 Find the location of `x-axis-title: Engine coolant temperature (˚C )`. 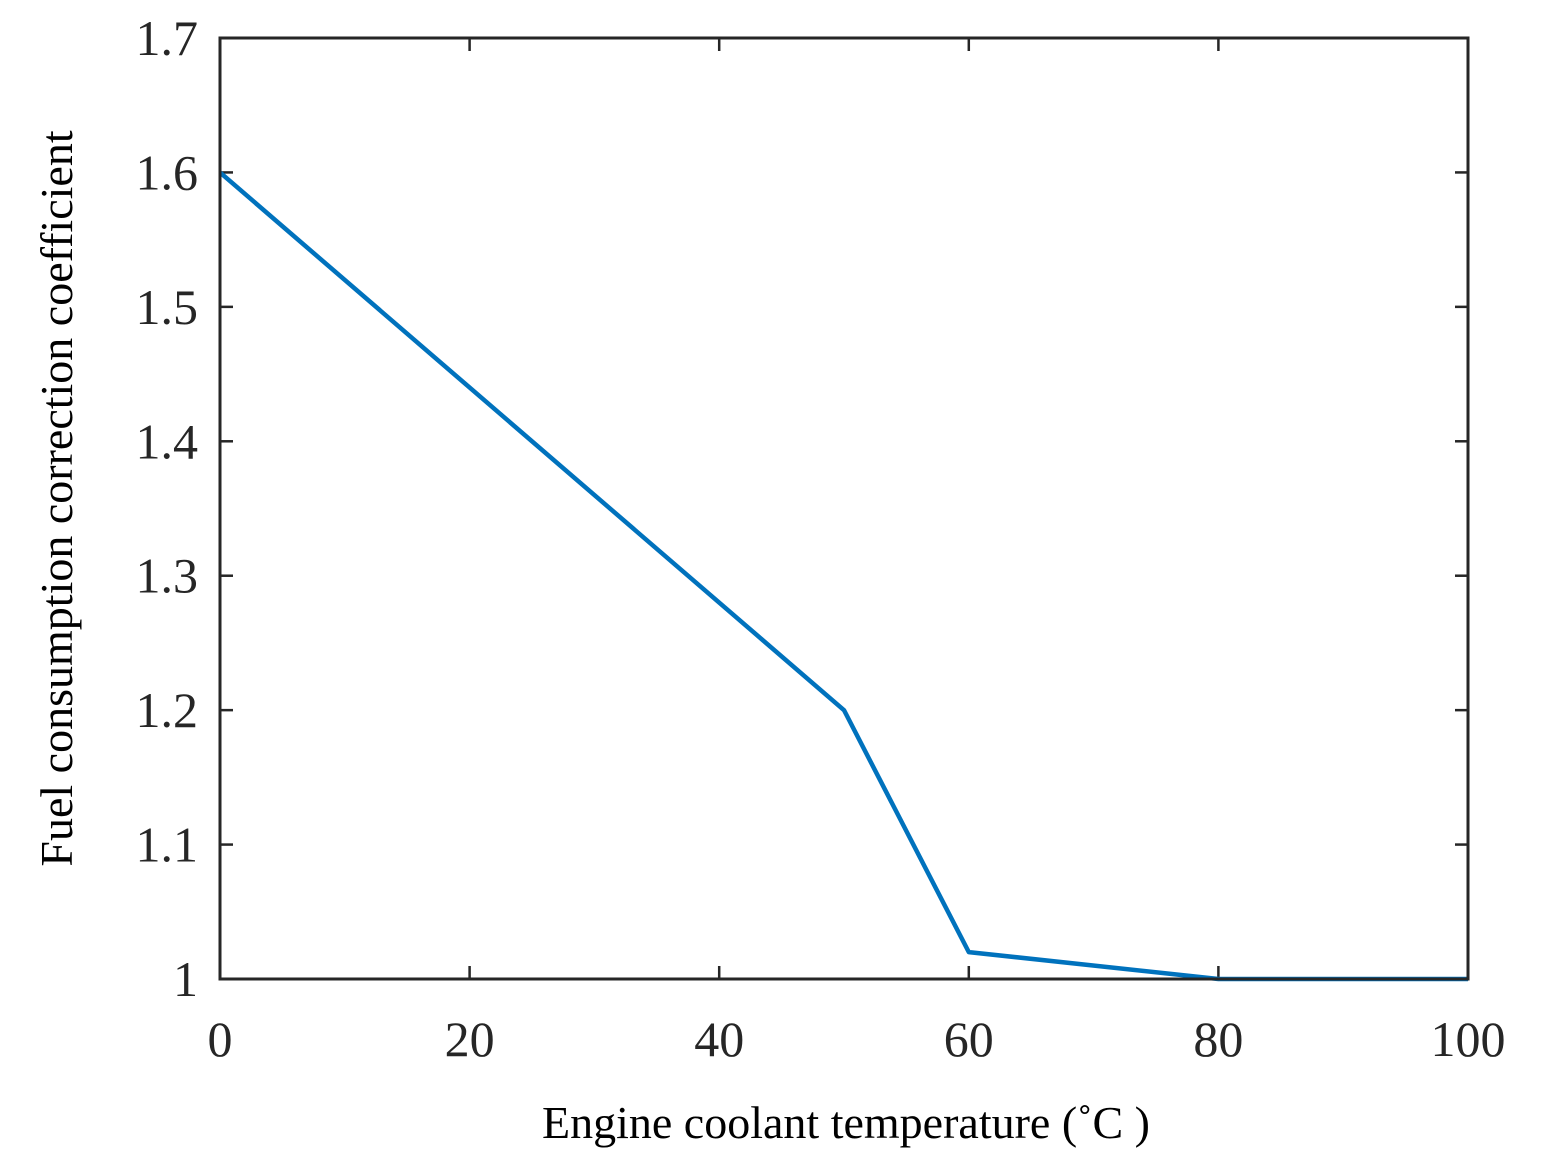

x-axis-title: Engine coolant temperature (˚C ) is located at coordinates (846, 1122).